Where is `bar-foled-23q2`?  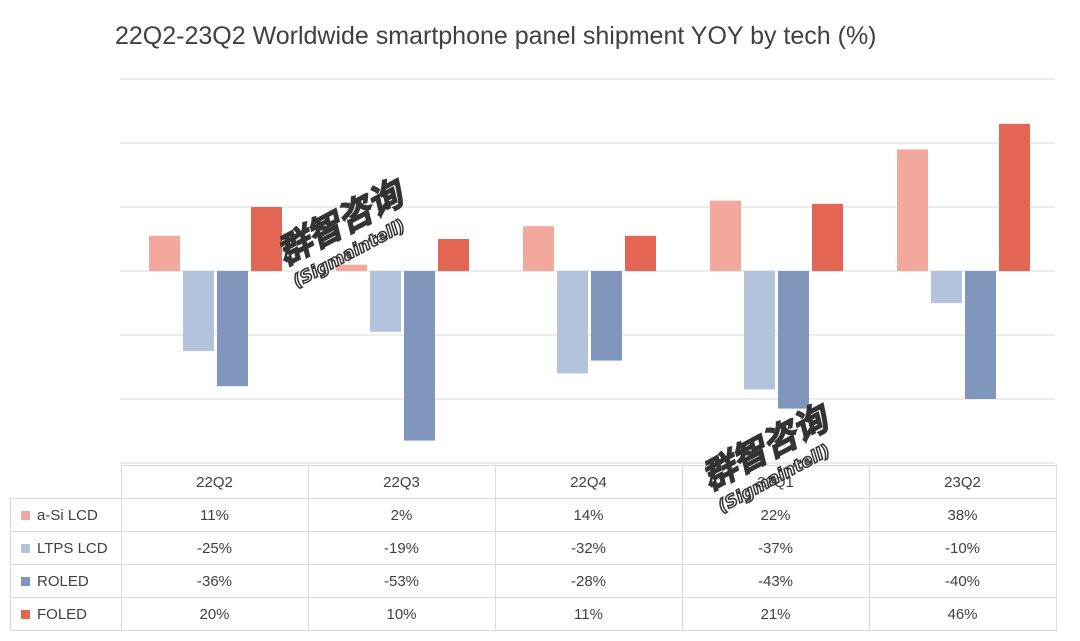
bar-foled-23q2 is located at coordinates (1014, 197).